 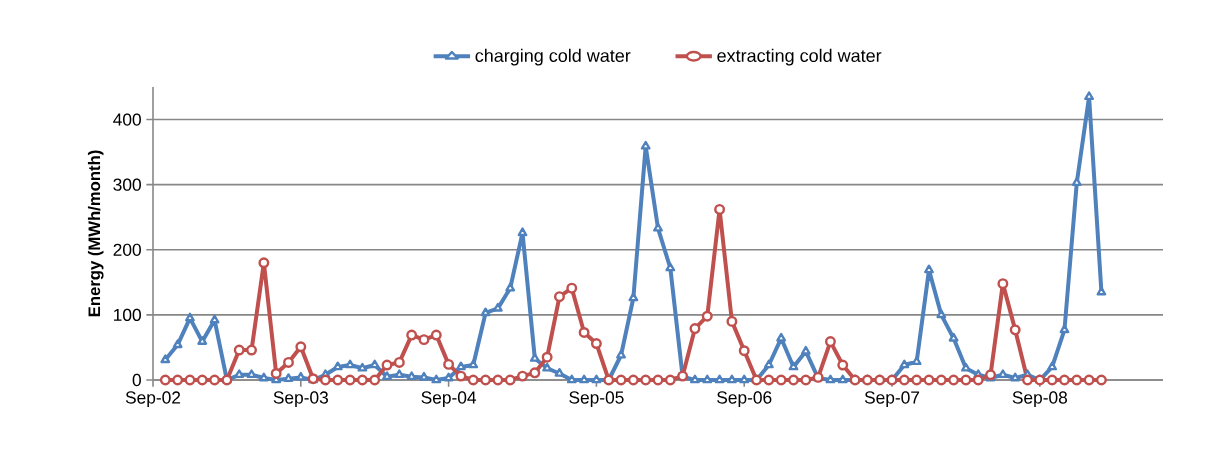 I want to click on y-tick-label: 0, so click(x=136, y=380).